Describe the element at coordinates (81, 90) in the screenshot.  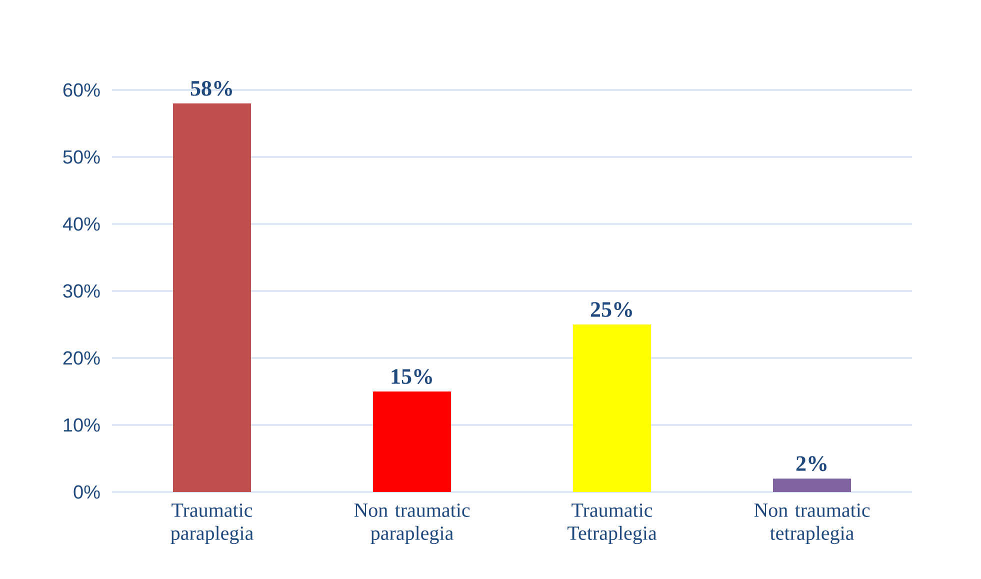
I see `y-tick-label: 60%` at that location.